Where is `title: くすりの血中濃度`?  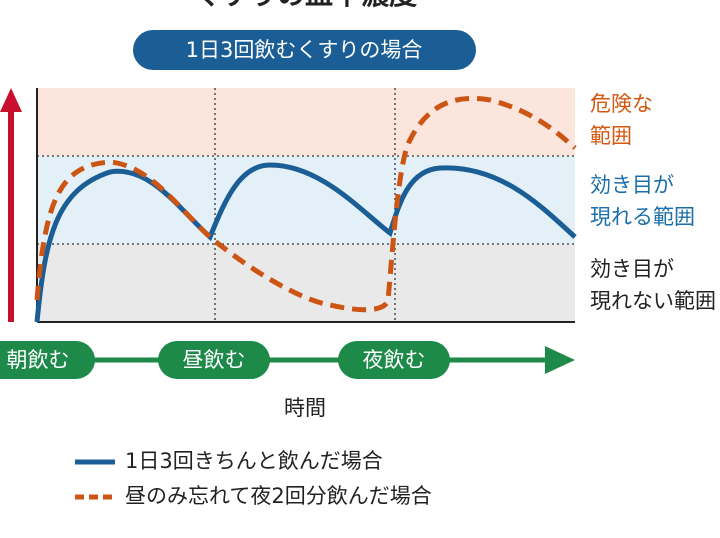 title: くすりの血中濃度 is located at coordinates (305, 5).